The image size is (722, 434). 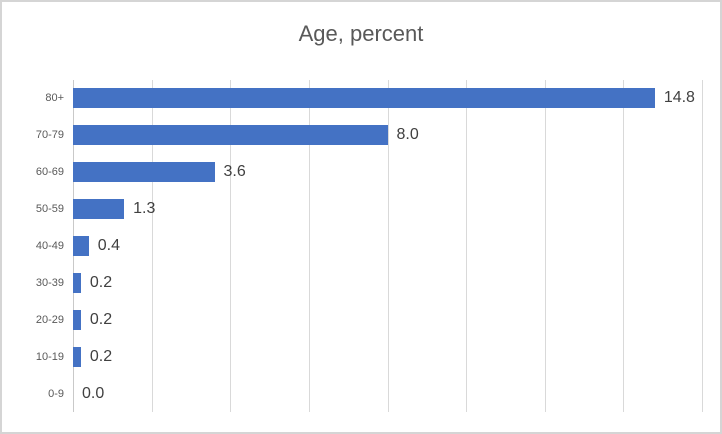 What do you see at coordinates (49, 246) in the screenshot?
I see `category-label: 40-49` at bounding box center [49, 246].